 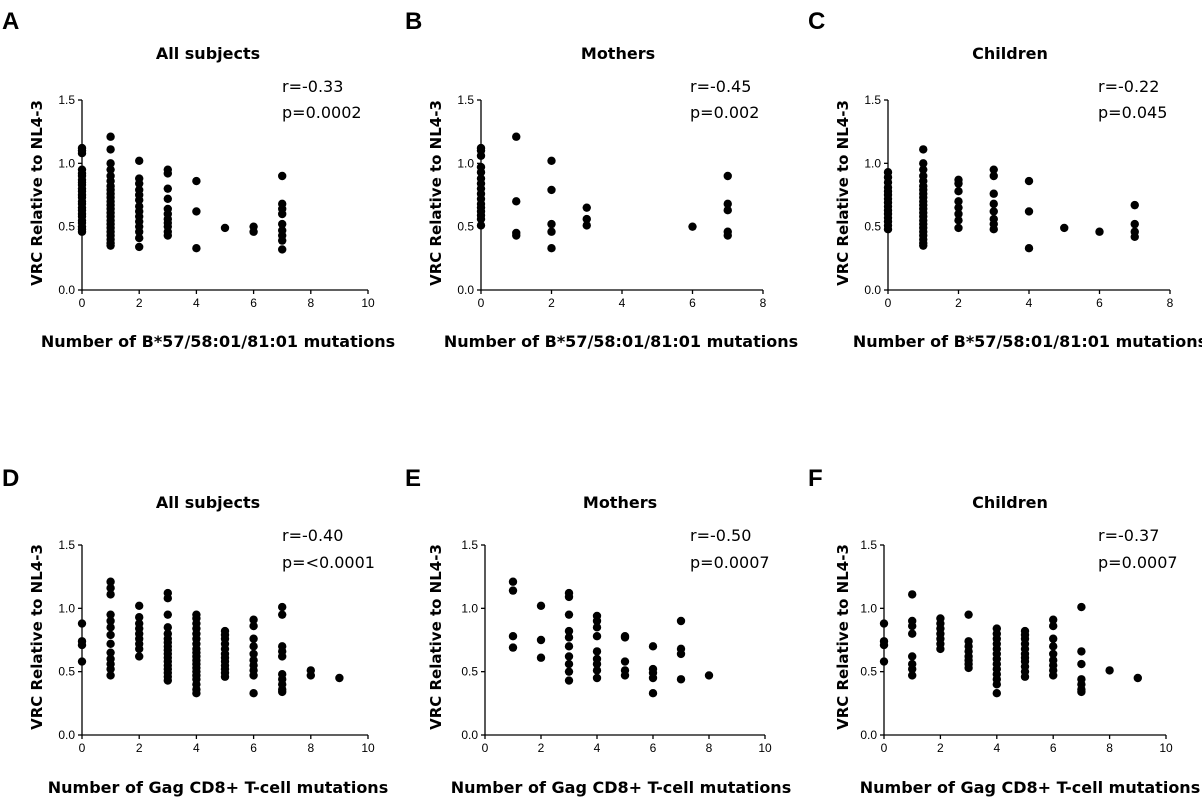 I want to click on x-tick-label: 10, so click(x=368, y=303).